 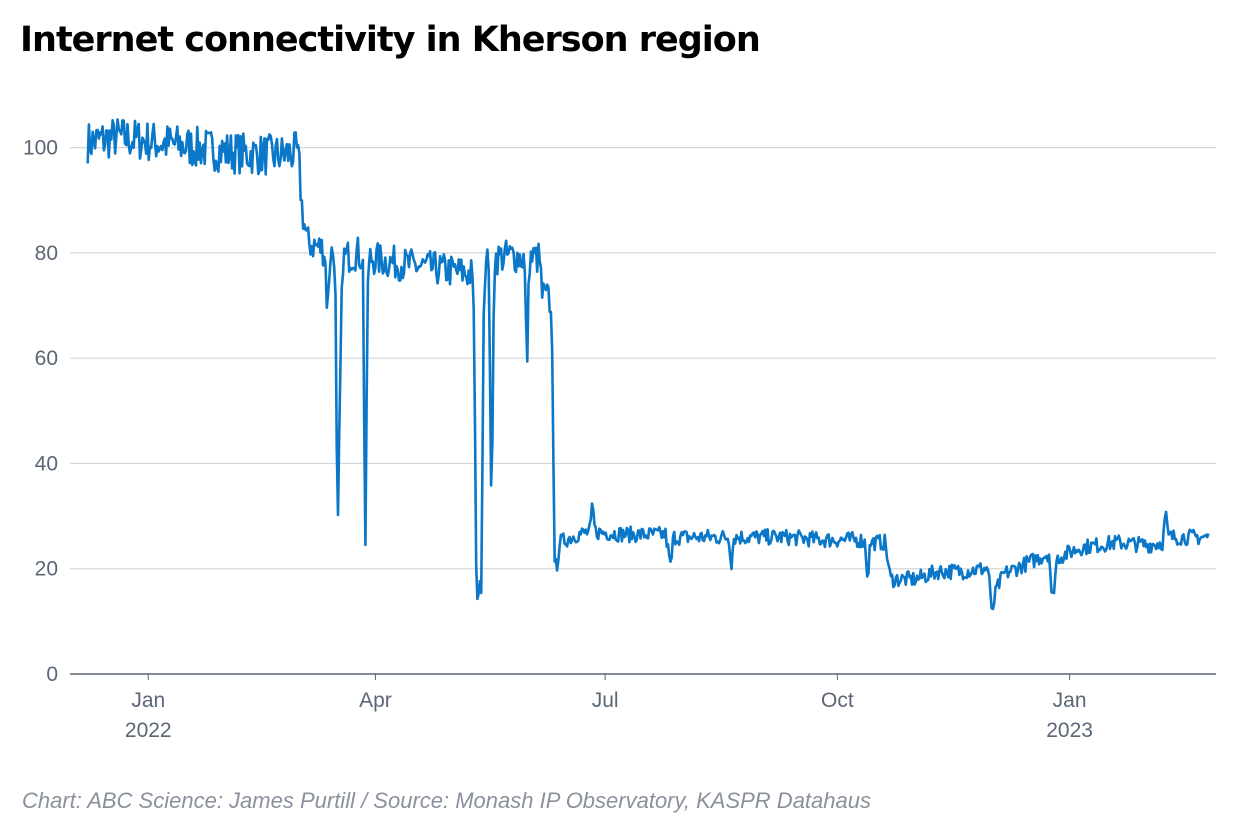 I want to click on x-tick-label: Oct, so click(x=837, y=700).